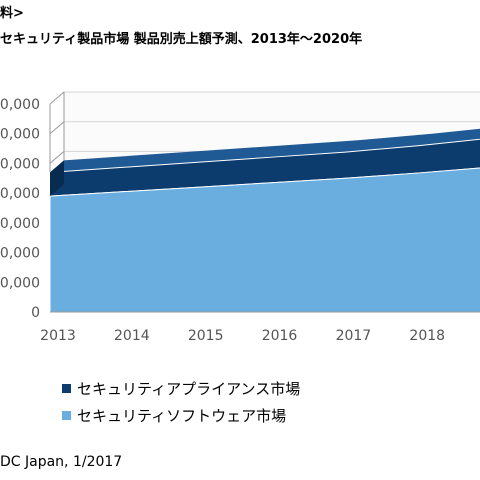 This screenshot has width=480, height=480. What do you see at coordinates (427, 336) in the screenshot?
I see `x-tick-label: 2018` at bounding box center [427, 336].